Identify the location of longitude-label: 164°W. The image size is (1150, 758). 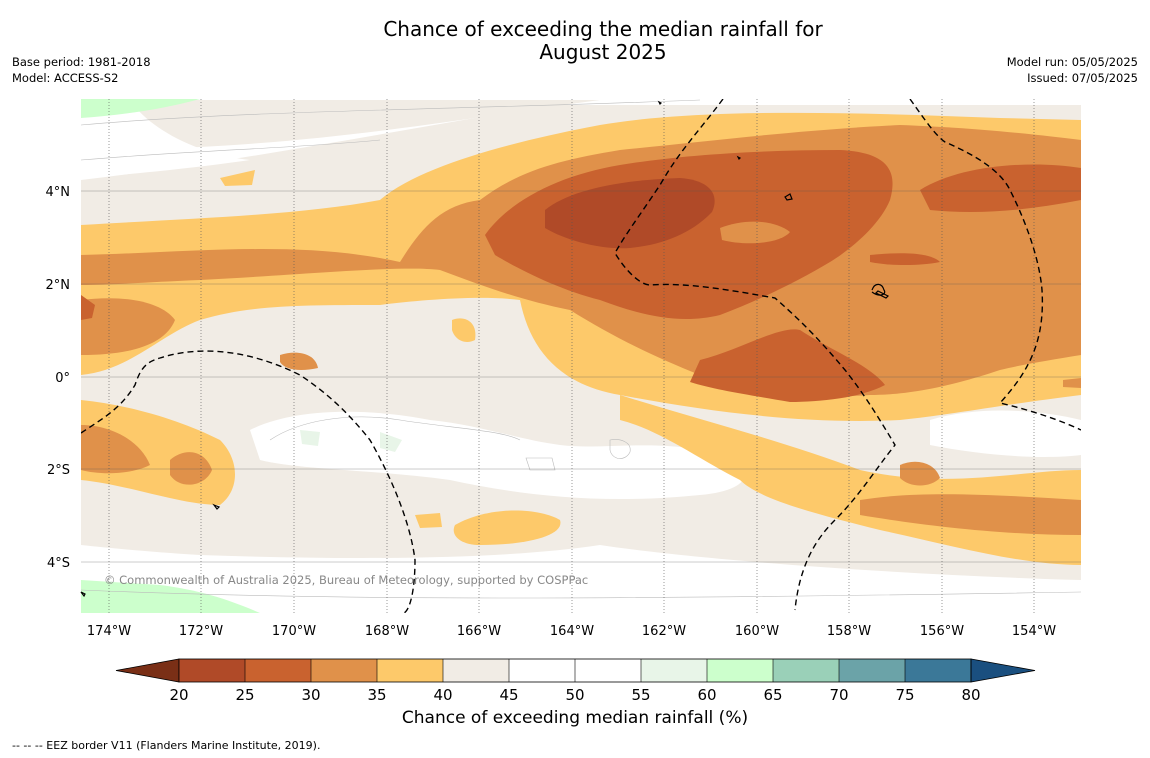
(572, 631).